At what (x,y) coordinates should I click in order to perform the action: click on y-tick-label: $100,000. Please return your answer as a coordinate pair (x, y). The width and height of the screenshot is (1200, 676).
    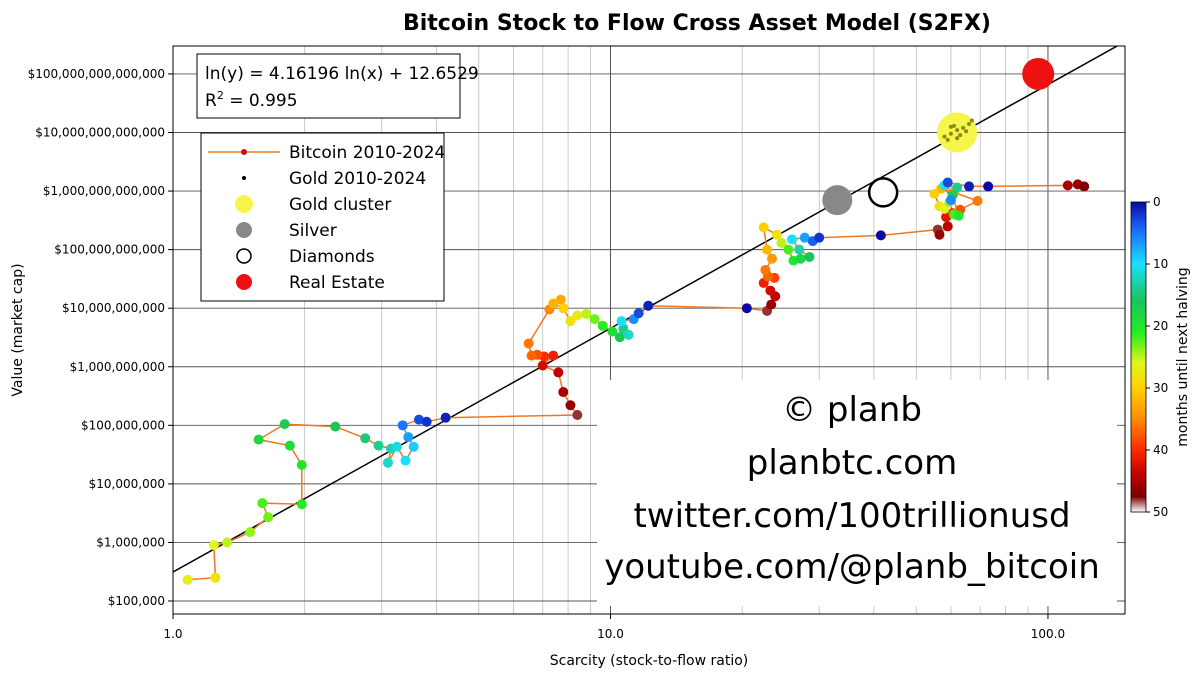
    Looking at the image, I should click on (136, 601).